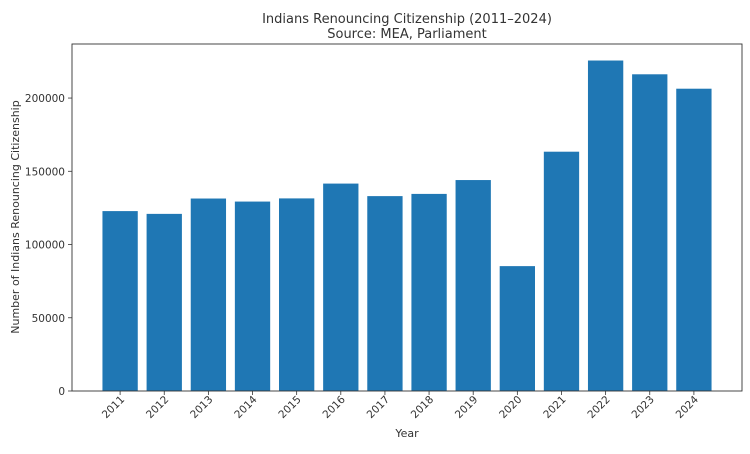 The width and height of the screenshot is (750, 454). Describe the element at coordinates (406, 433) in the screenshot. I see `x-axis-label: Year` at that location.